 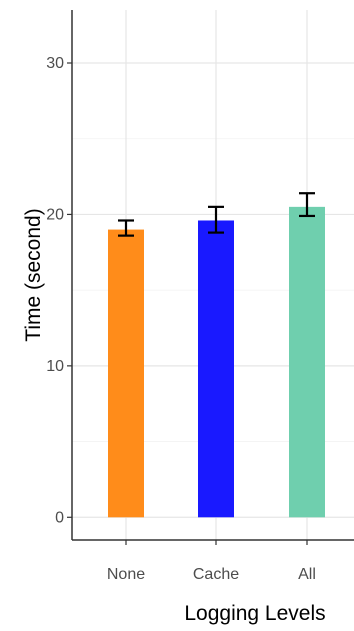 What do you see at coordinates (55, 366) in the screenshot?
I see `y-tick-label: 10` at bounding box center [55, 366].